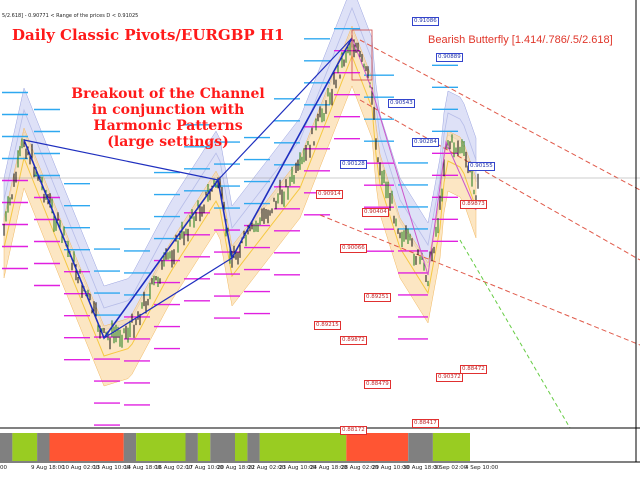  What do you see at coordinates (329, 194) in the screenshot?
I see `pivot-price-label: 0.90914` at bounding box center [329, 194].